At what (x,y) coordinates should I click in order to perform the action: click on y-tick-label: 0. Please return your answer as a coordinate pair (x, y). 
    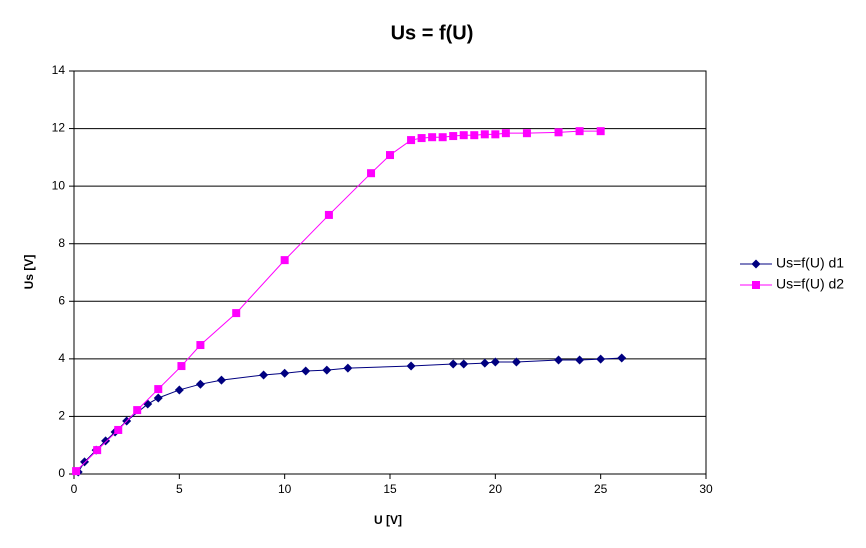
    Looking at the image, I should click on (61, 473).